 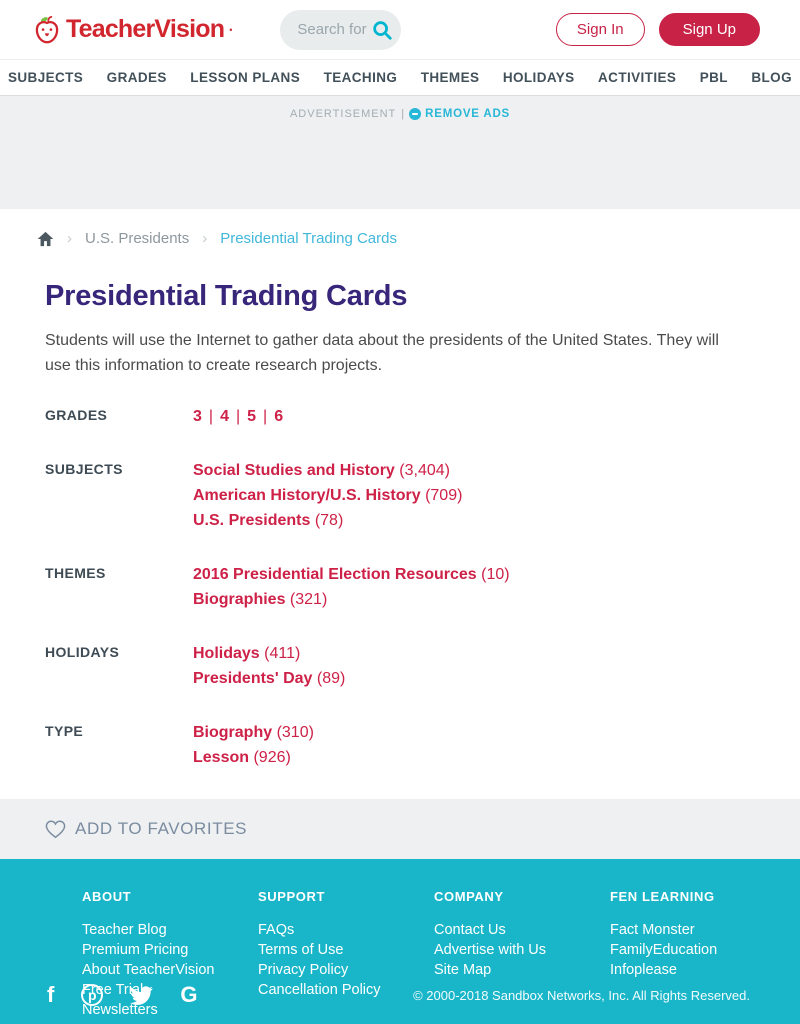 I want to click on facebook-icon: f, so click(x=51, y=994).